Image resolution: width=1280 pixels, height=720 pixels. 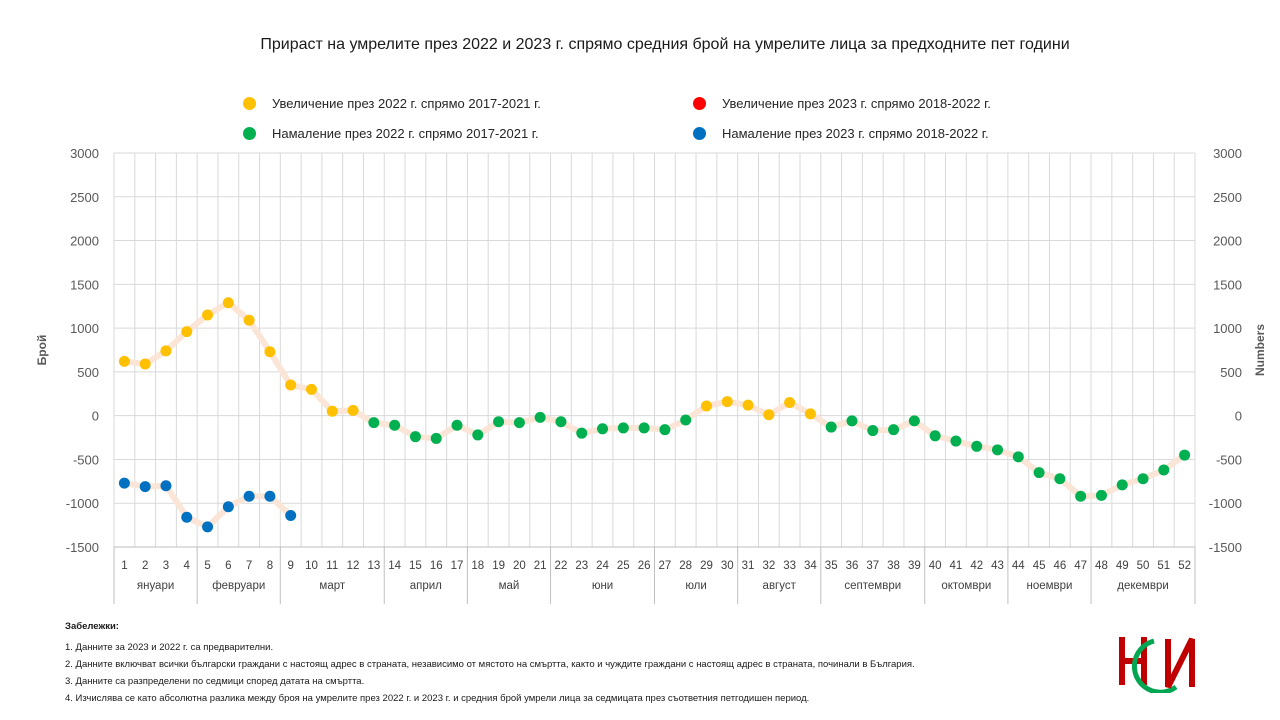 What do you see at coordinates (1231, 372) in the screenshot?
I see `y-tick-label-right: 500` at bounding box center [1231, 372].